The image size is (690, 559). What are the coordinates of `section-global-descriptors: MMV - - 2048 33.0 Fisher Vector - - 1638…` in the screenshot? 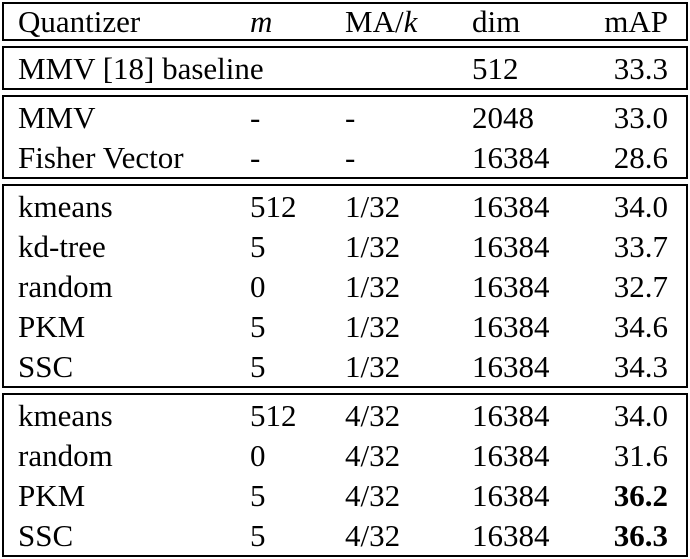 It's located at (345, 137).